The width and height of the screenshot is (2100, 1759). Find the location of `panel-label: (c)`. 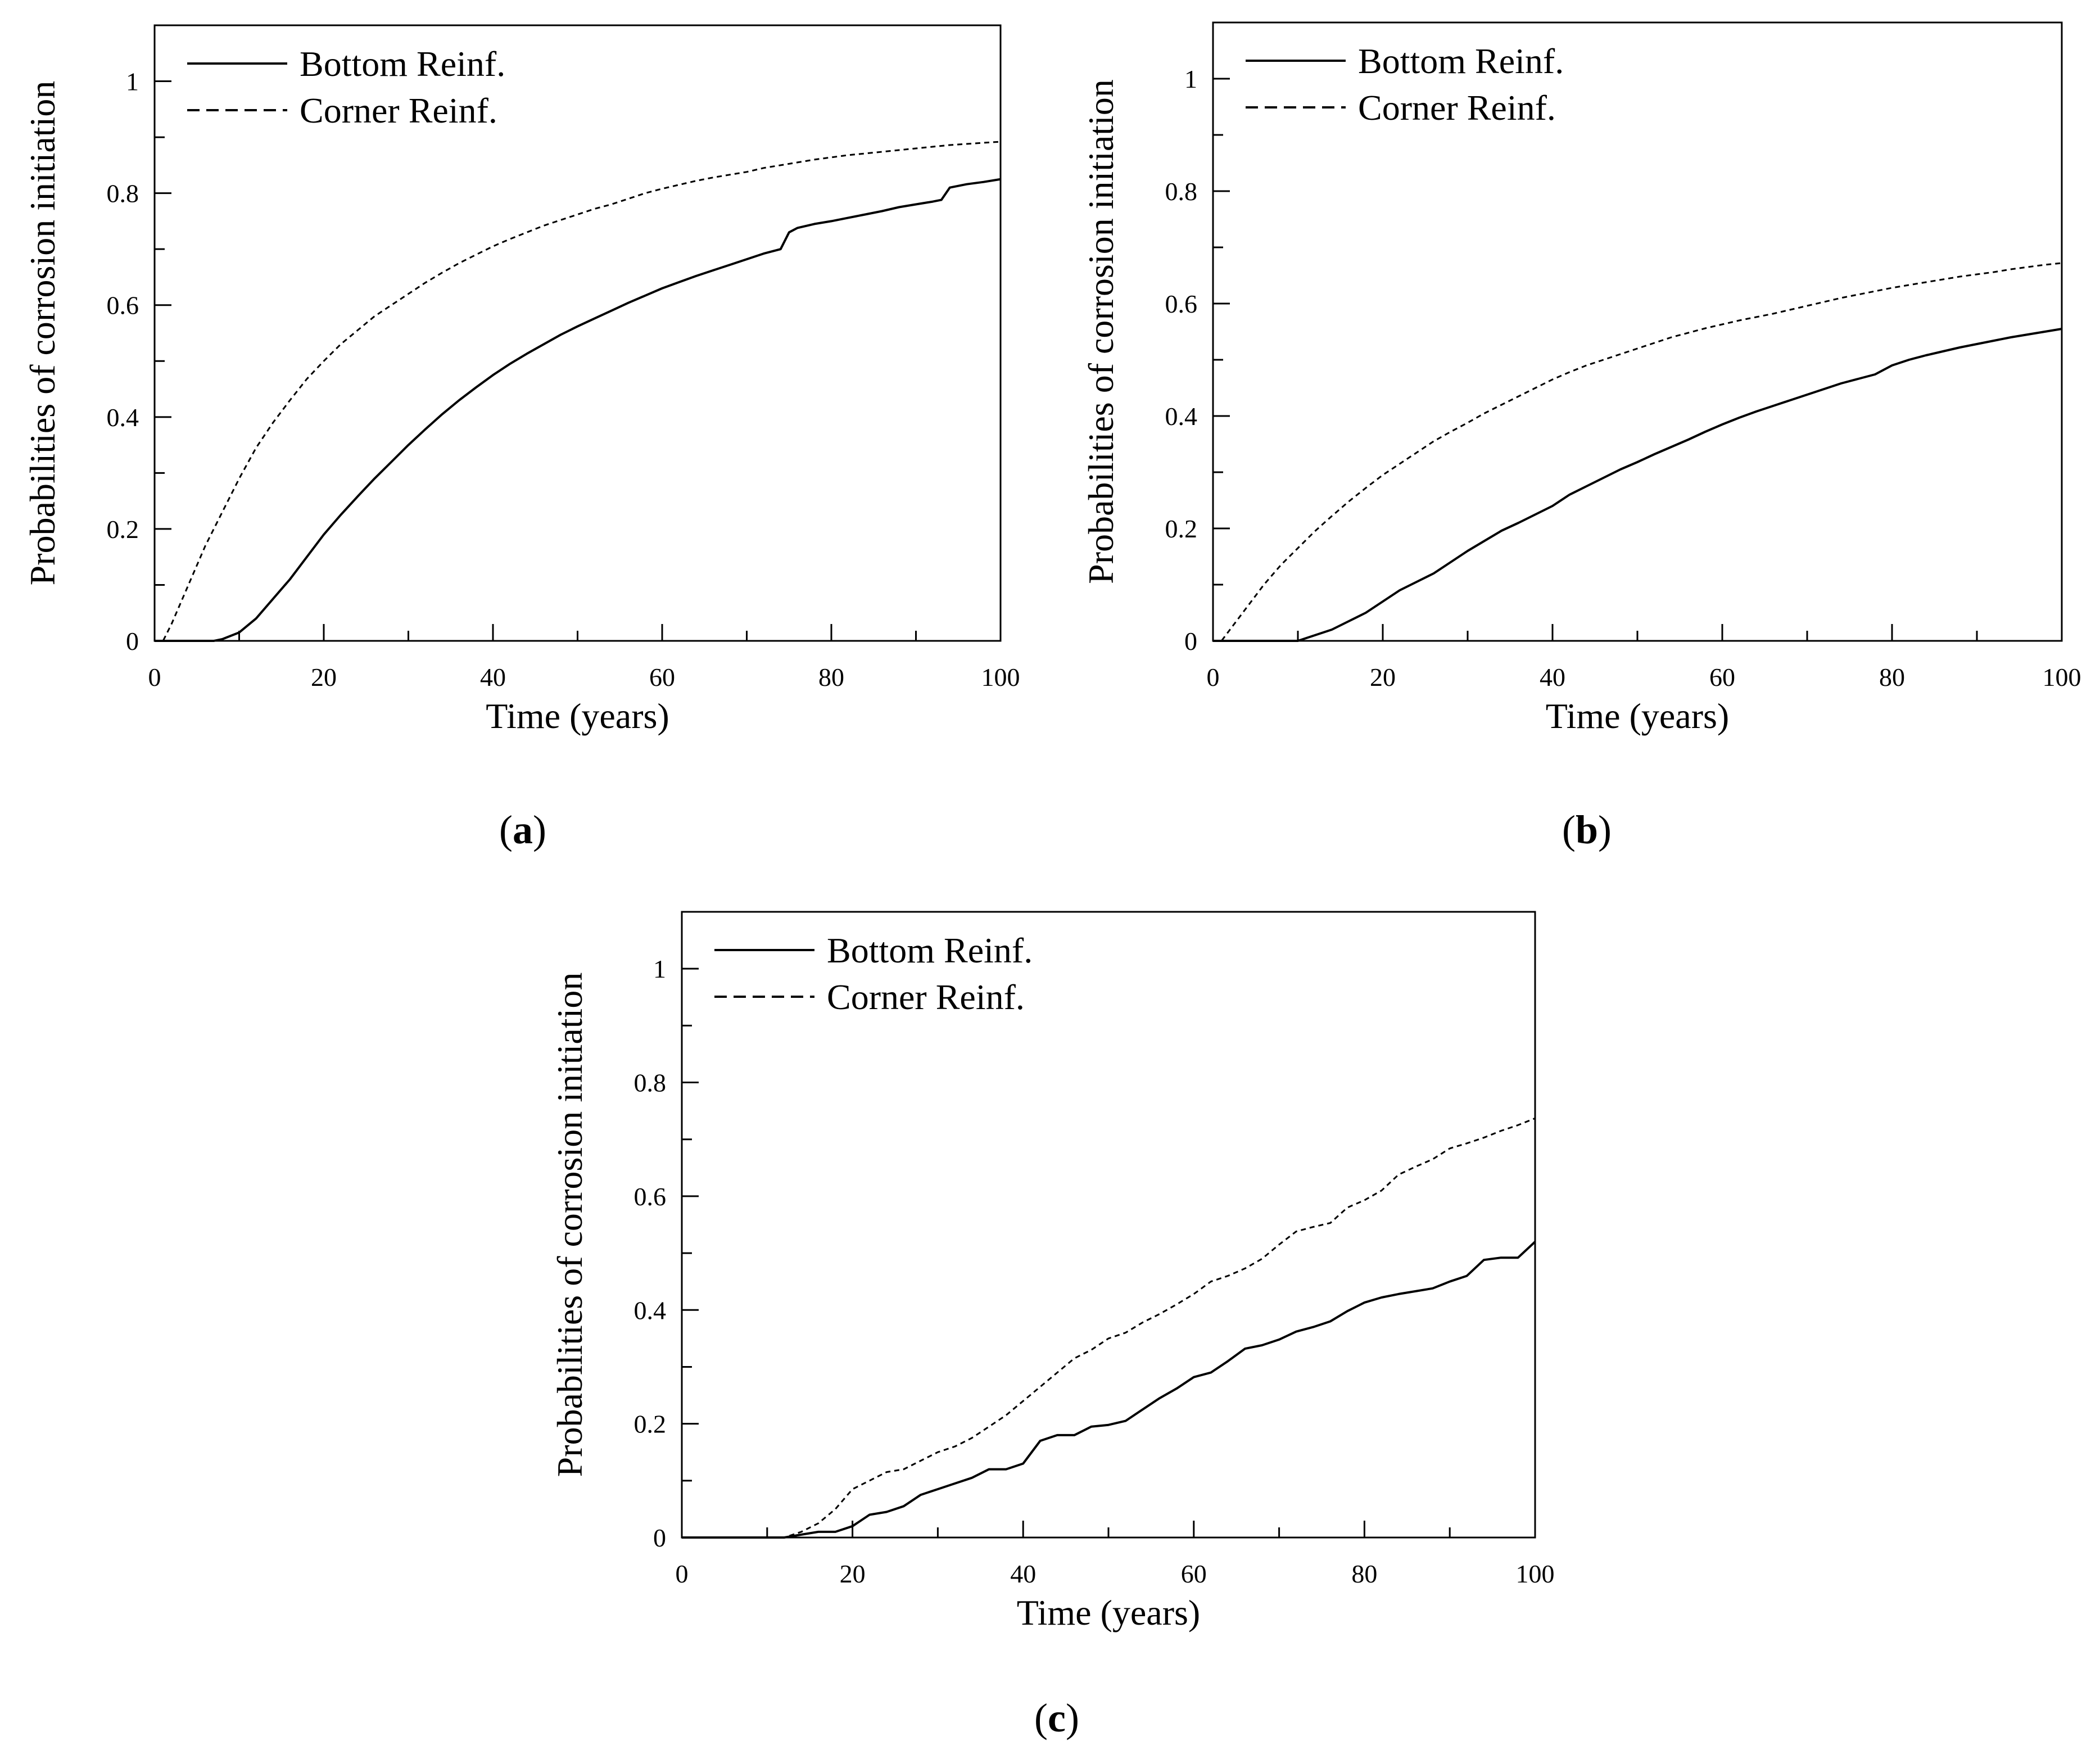

panel-label: (c) is located at coordinates (1056, 1717).